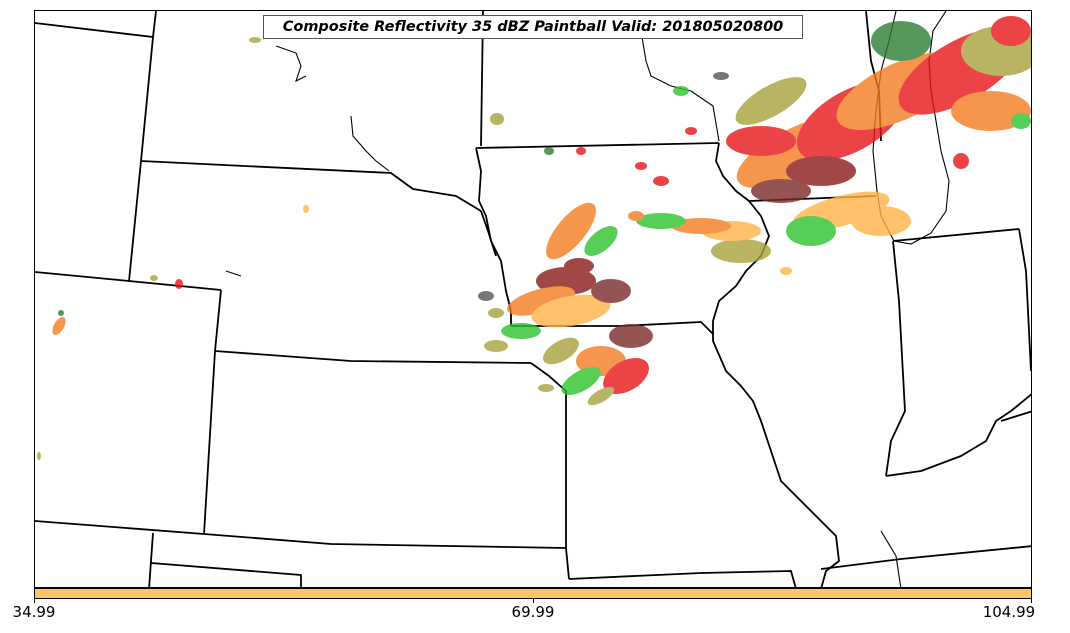 Image resolution: width=1070 pixels, height=633 pixels. What do you see at coordinates (311, 186) in the screenshot?
I see `boundary-sd-ne` at bounding box center [311, 186].